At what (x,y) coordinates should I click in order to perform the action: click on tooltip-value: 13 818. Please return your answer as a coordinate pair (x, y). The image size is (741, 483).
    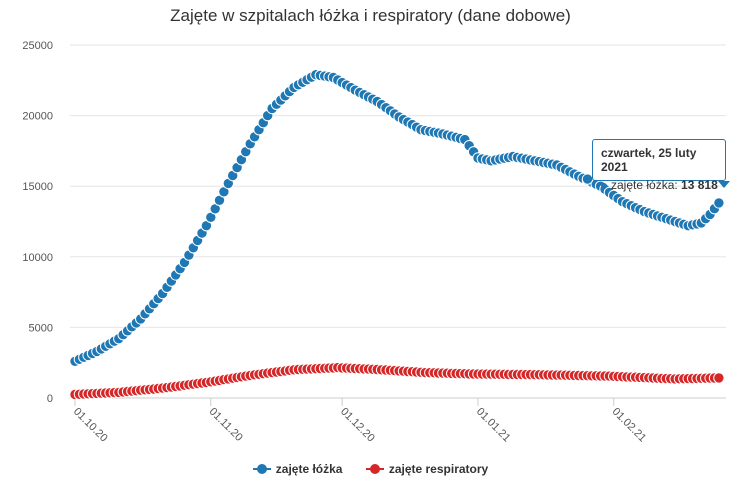
    Looking at the image, I should click on (699, 185).